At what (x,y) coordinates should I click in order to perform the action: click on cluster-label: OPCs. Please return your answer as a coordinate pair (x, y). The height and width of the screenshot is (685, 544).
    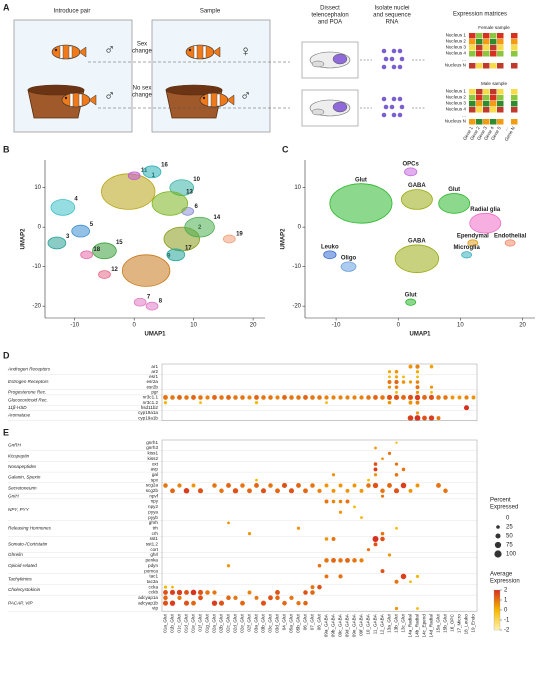
    Looking at the image, I should click on (411, 164).